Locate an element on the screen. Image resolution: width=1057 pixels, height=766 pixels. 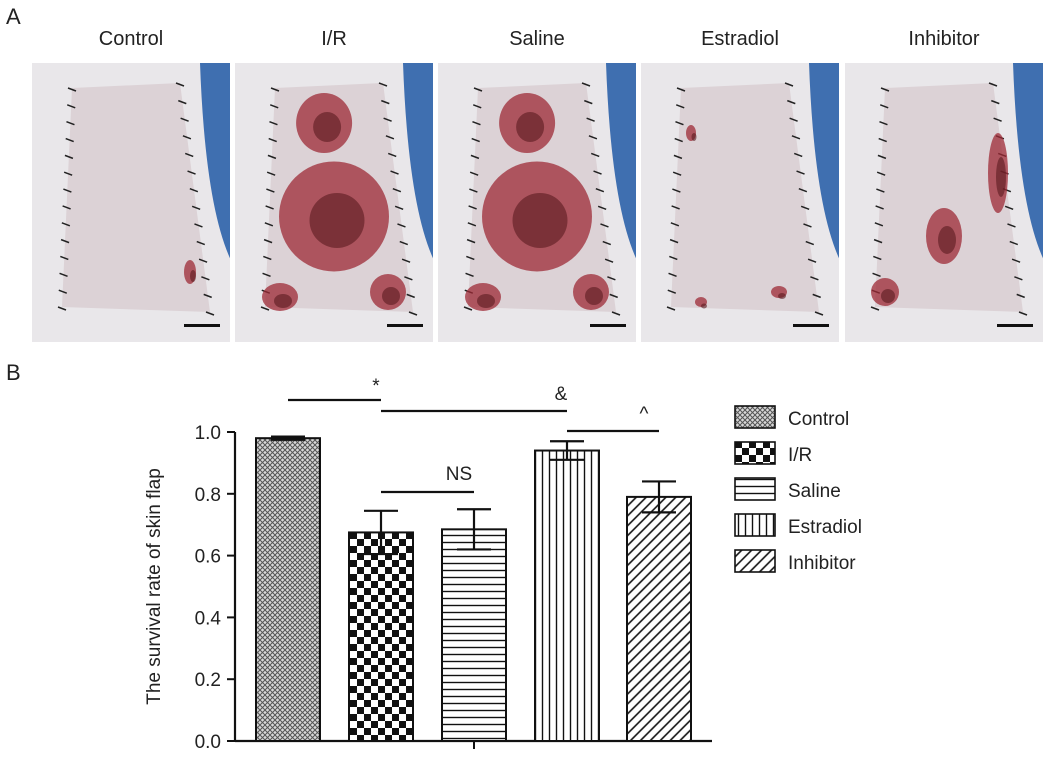
legend-label: Control is located at coordinates (818, 419).